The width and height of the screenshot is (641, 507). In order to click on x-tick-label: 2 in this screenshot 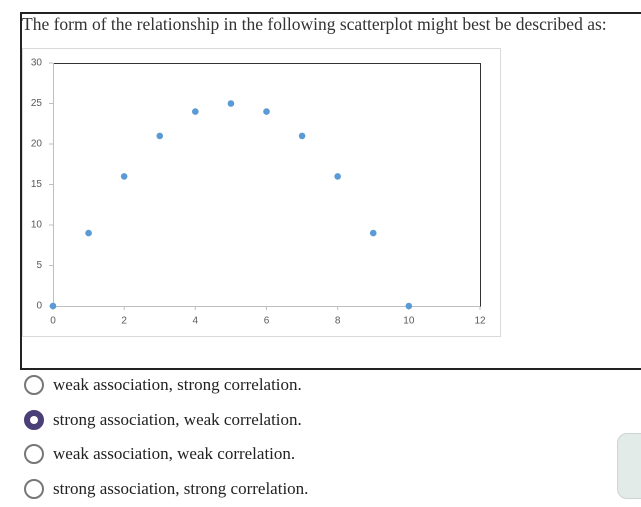, I will do `click(124, 321)`.